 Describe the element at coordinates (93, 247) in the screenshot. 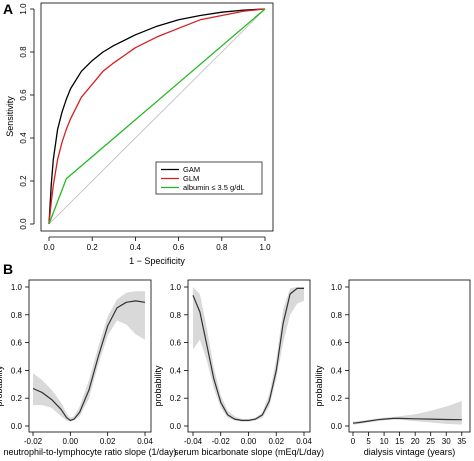

I see `x-tick-label: 0.2` at that location.